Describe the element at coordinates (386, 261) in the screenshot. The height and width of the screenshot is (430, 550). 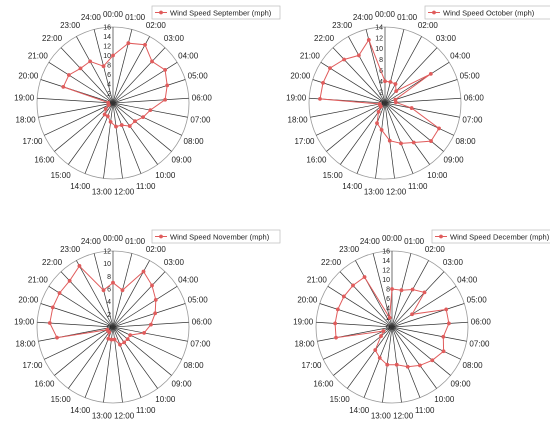
I see `radial-tick-label: 14` at that location.